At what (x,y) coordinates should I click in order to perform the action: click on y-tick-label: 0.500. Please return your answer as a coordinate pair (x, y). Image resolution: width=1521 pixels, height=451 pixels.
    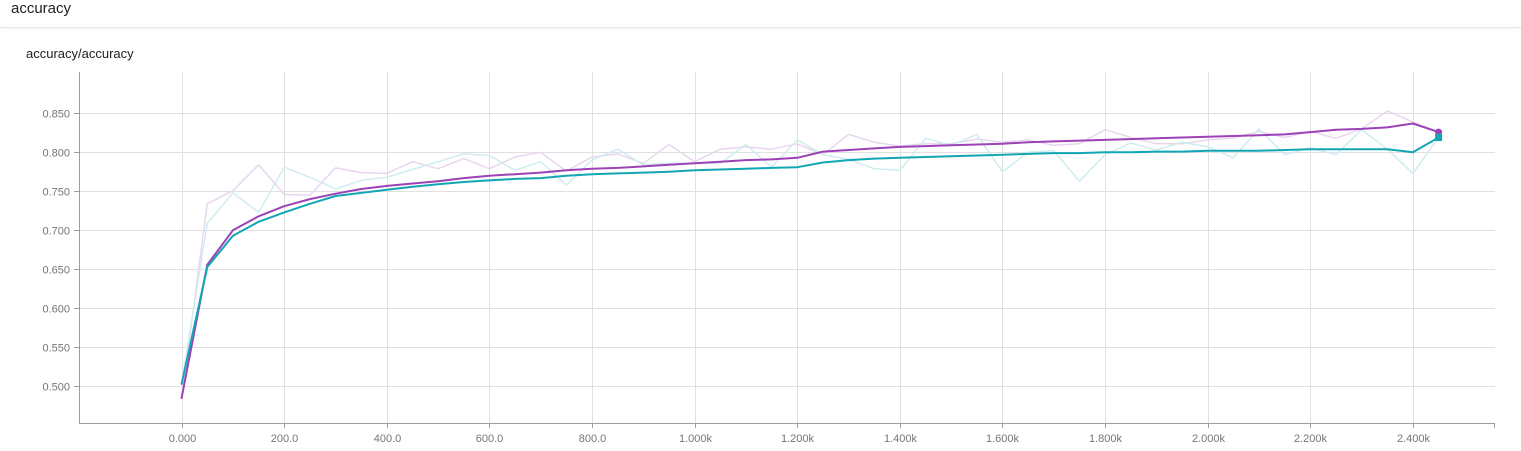
    Looking at the image, I should click on (56, 388).